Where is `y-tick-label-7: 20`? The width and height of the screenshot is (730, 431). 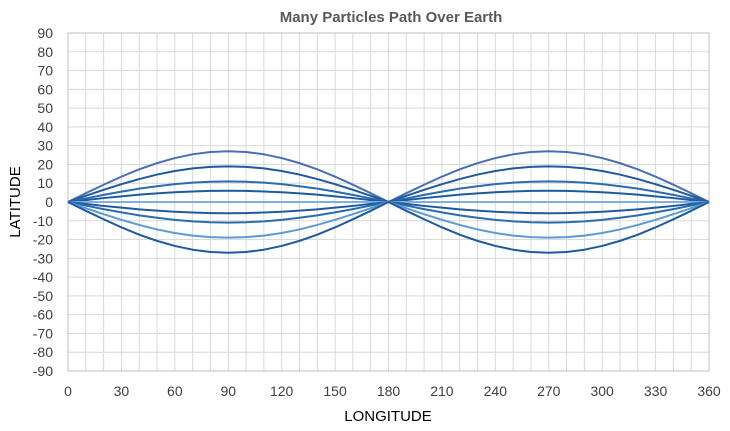
y-tick-label-7: 20 is located at coordinates (45, 164).